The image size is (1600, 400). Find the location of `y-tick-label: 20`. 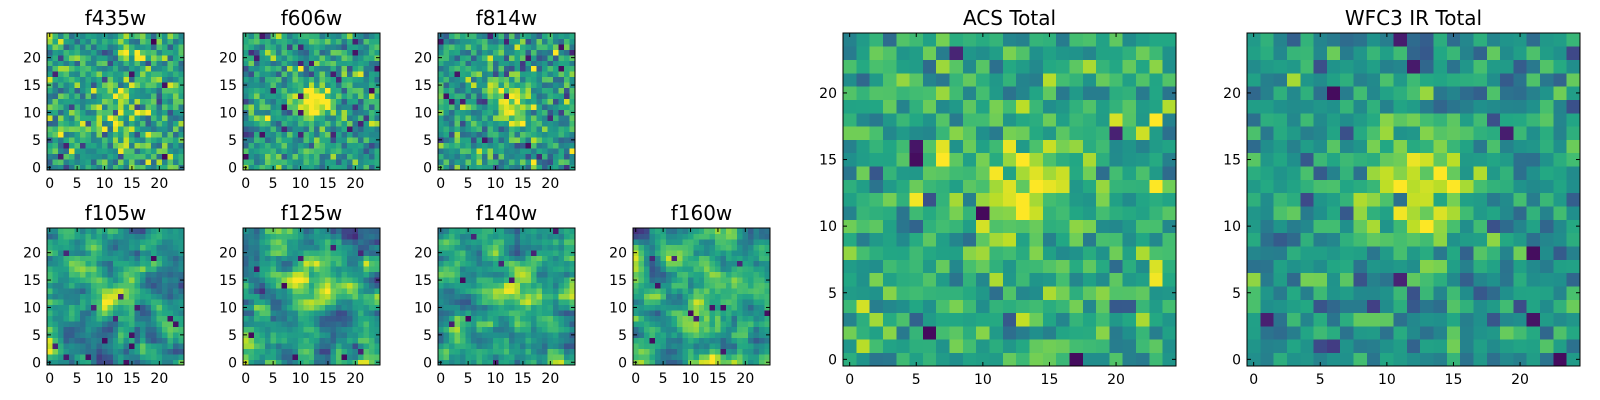

y-tick-label: 20 is located at coordinates (423, 59).